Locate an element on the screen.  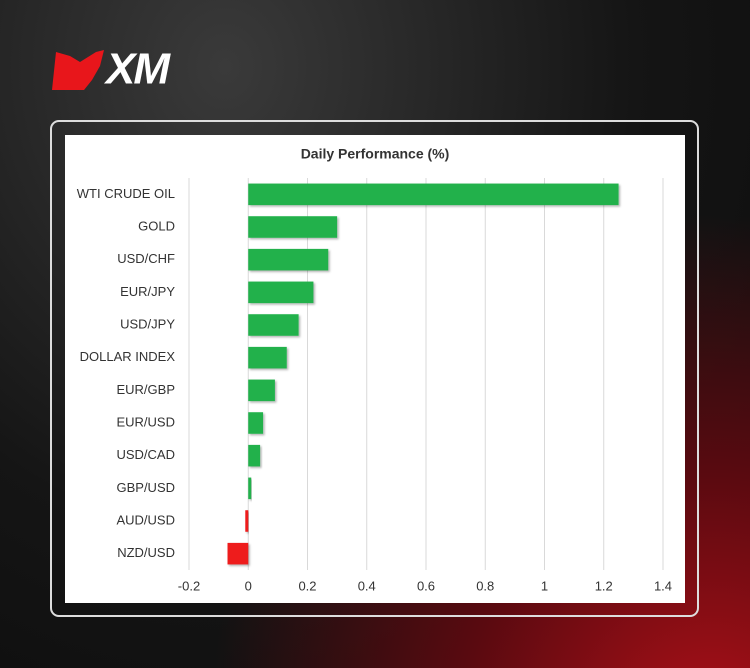
x-tick-label: 1.4 is located at coordinates (663, 585).